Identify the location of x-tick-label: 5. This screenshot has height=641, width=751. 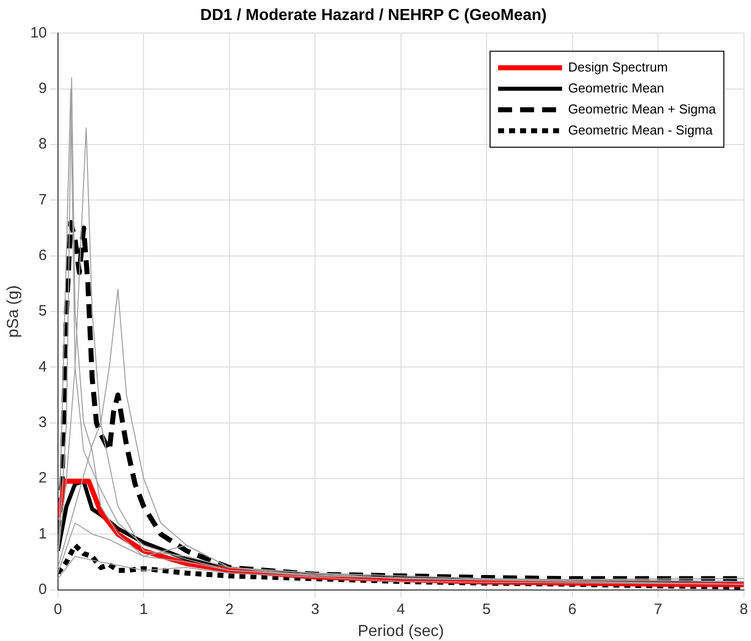
(486, 609).